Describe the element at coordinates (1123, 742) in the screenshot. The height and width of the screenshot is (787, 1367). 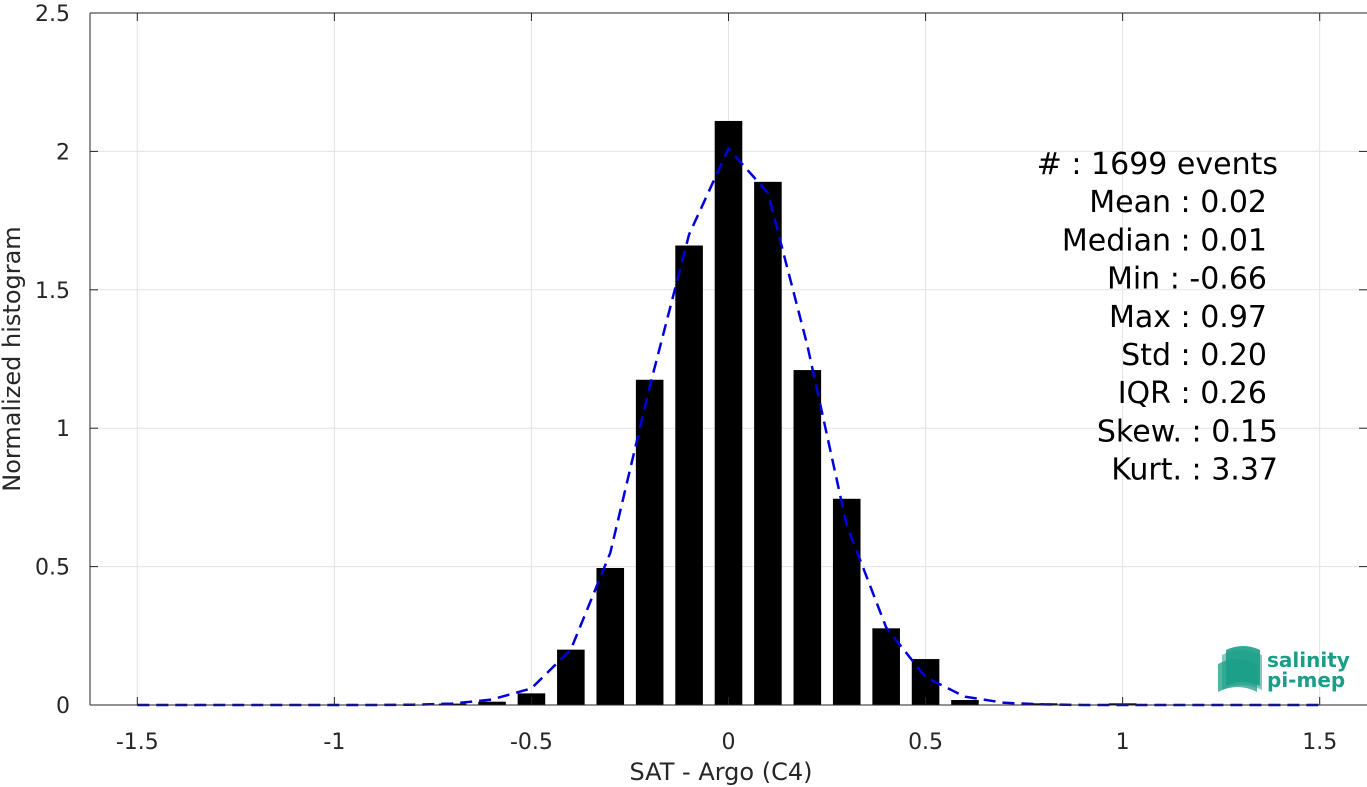
I see `x-tick-label: 1` at that location.